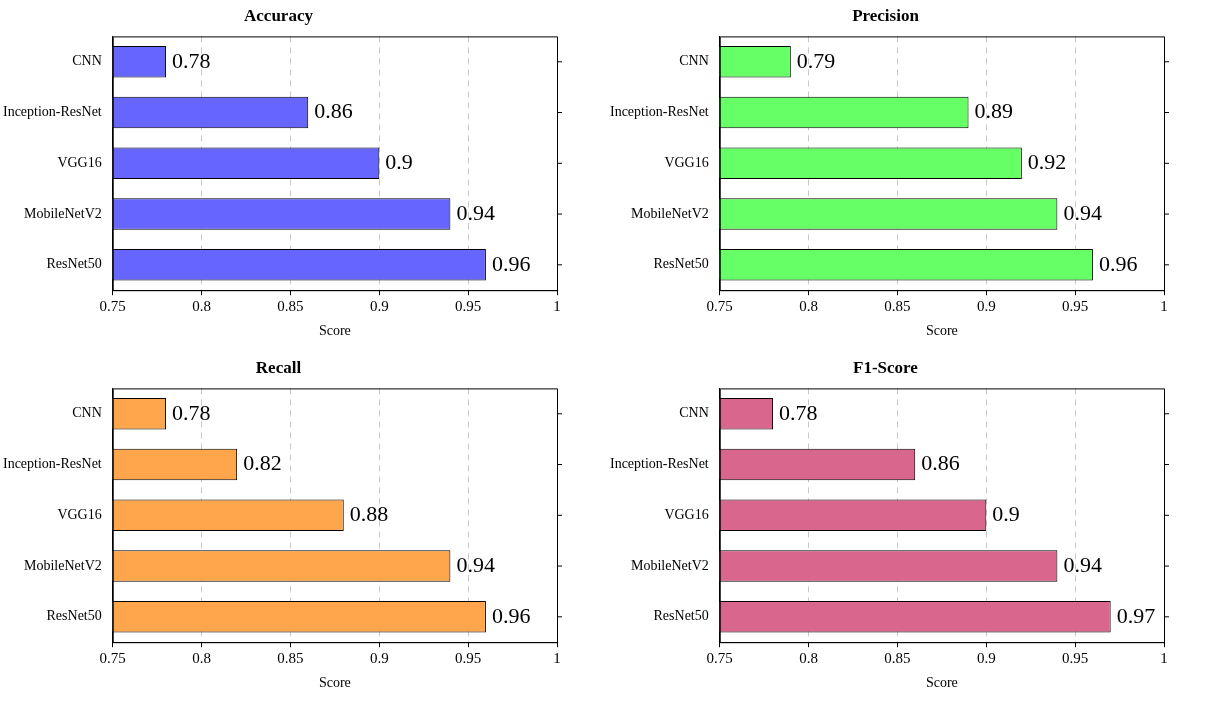 Image resolution: width=1215 pixels, height=705 pixels. I want to click on data-label: 0.89, so click(994, 111).